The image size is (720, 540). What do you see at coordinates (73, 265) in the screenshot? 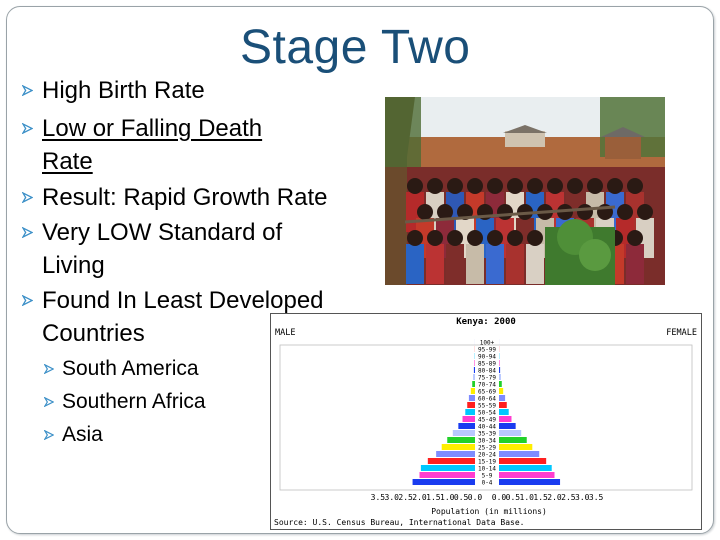
I see `bullet-text-cont: Living` at bounding box center [73, 265].